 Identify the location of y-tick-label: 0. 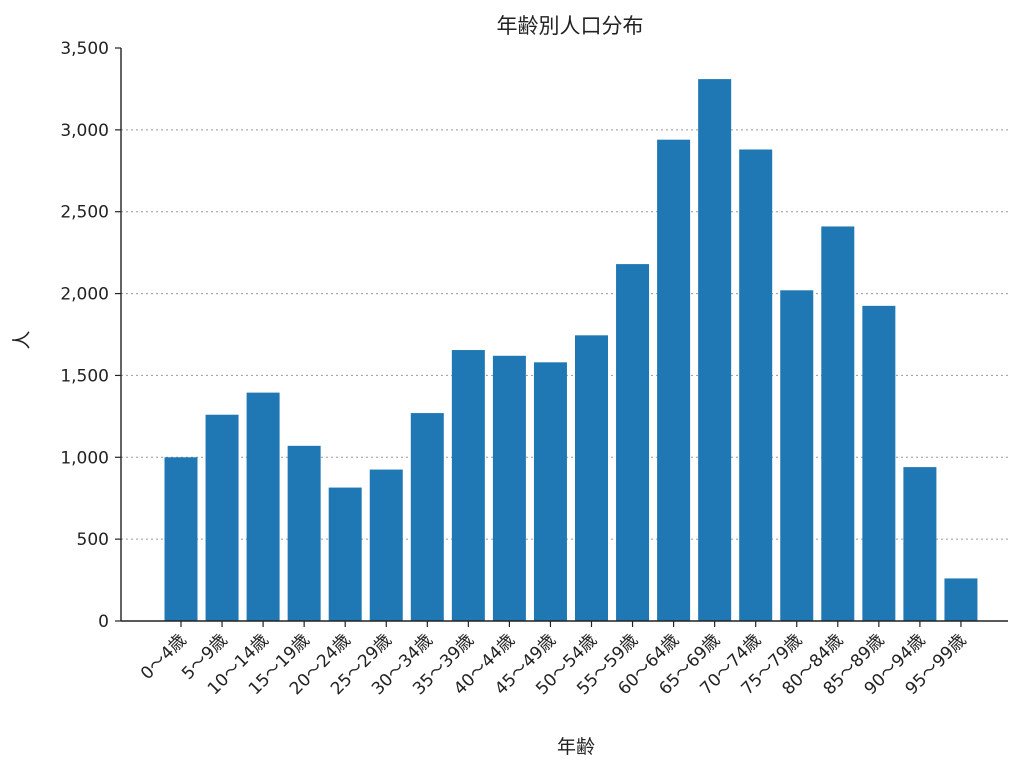
(103, 622).